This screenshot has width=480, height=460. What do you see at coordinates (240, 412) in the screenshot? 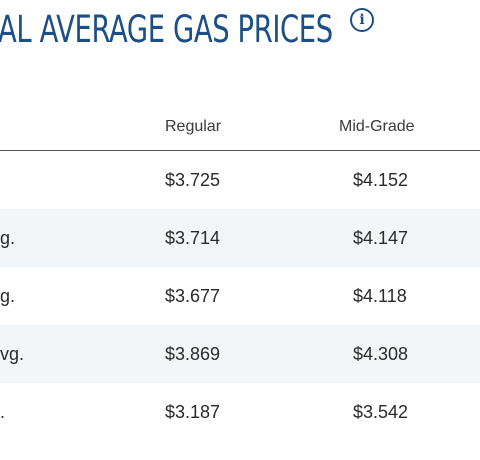
I see `table-row: . $3.187 $3.542` at bounding box center [240, 412].